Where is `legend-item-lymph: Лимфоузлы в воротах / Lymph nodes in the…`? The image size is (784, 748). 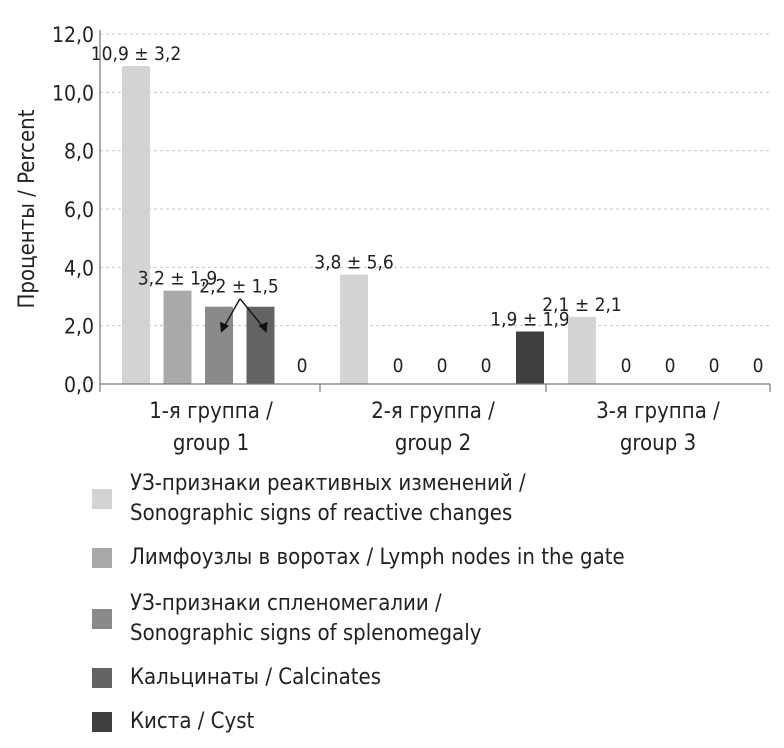 legend-item-lymph: Лимфоузлы в воротах / Lymph nodes in the… is located at coordinates (432, 558).